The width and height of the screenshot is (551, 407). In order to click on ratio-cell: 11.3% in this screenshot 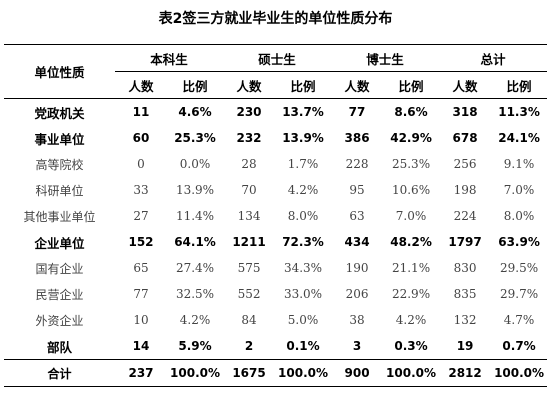, I will do `click(519, 112)`.